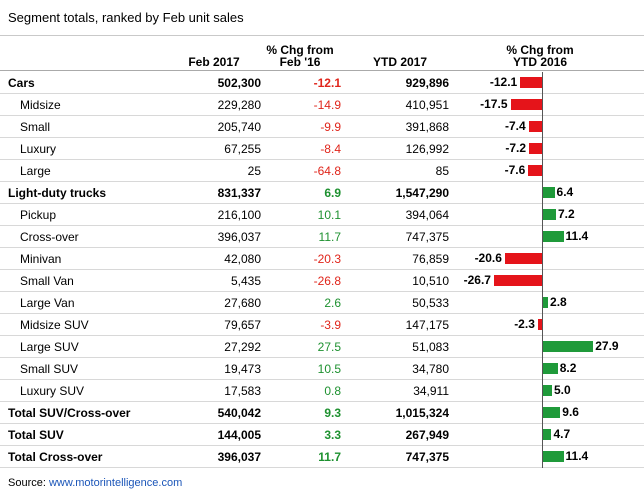 The height and width of the screenshot is (500, 644). What do you see at coordinates (218, 126) in the screenshot?
I see `feb-2017-value: 205,740` at bounding box center [218, 126].